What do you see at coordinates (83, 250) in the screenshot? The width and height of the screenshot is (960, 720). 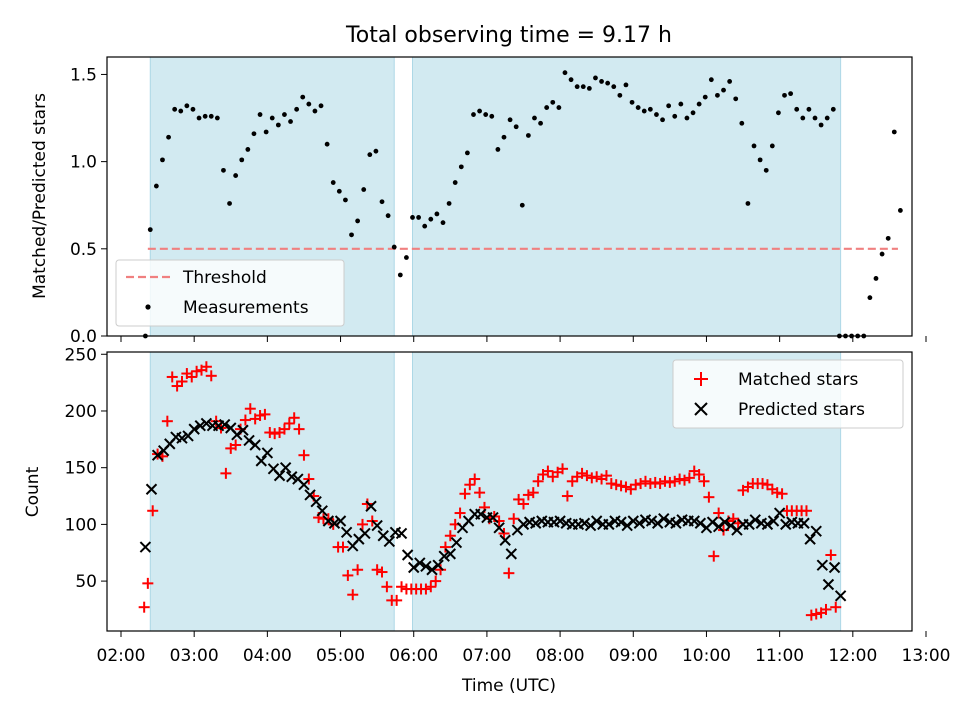 I see `y-tick-label: 0.5` at bounding box center [83, 250].